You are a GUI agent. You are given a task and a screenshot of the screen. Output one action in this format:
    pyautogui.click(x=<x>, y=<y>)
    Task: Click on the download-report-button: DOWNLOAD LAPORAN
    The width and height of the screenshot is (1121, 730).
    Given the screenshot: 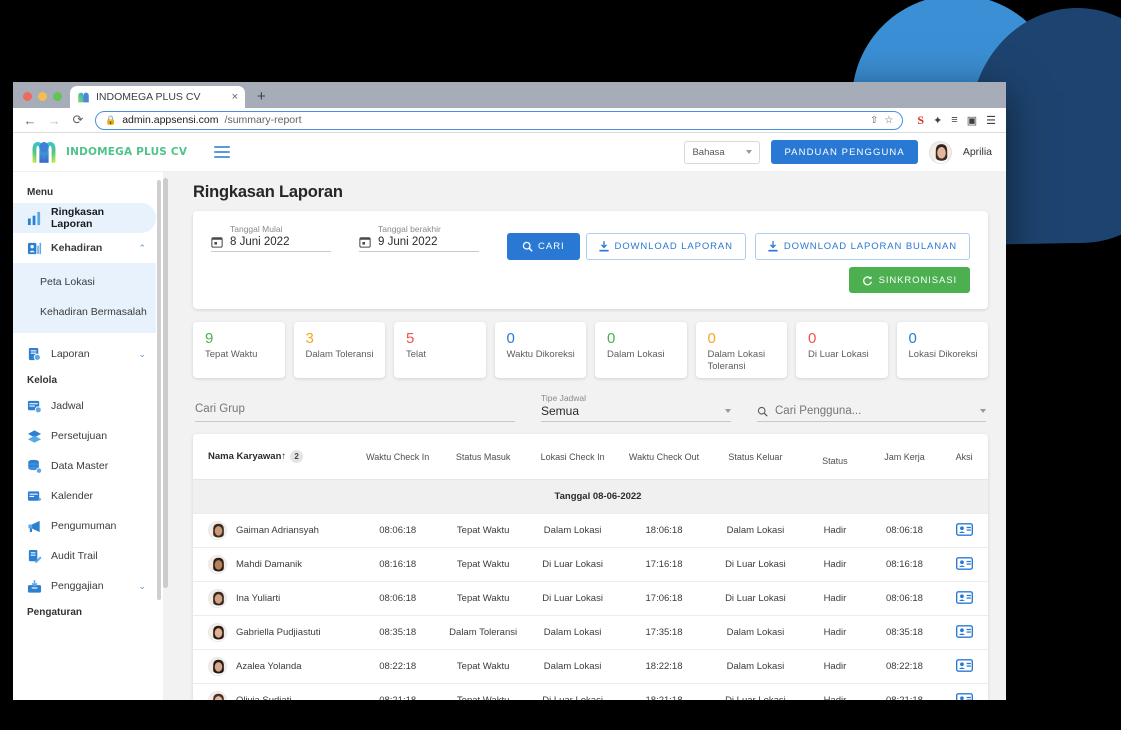 What is the action you would take?
    pyautogui.click(x=665, y=246)
    